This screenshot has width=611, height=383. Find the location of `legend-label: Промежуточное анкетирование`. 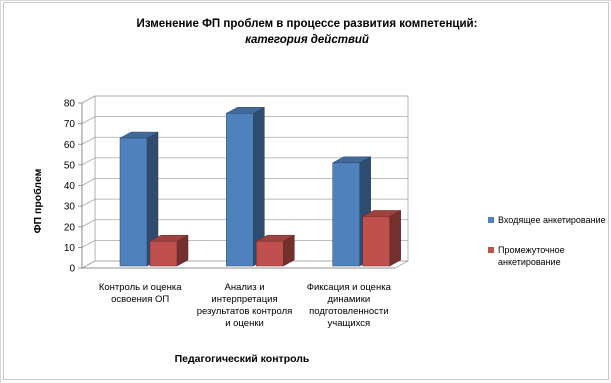

legend-label: Промежуточное анкетирование is located at coordinates (531, 256).